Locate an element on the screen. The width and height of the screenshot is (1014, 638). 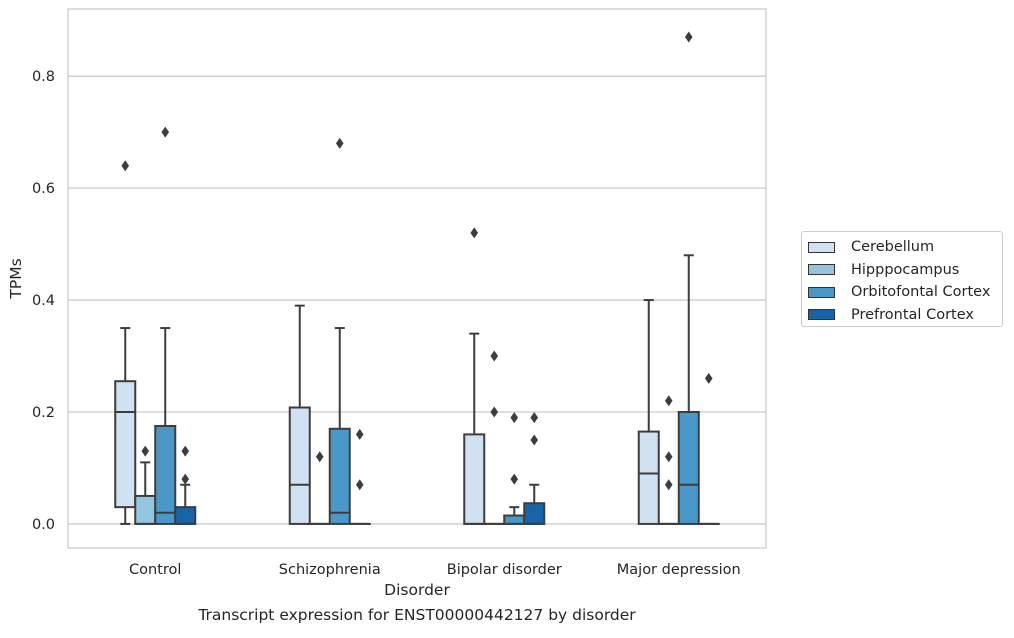
y-tick-label: 0.0 is located at coordinates (43, 525).